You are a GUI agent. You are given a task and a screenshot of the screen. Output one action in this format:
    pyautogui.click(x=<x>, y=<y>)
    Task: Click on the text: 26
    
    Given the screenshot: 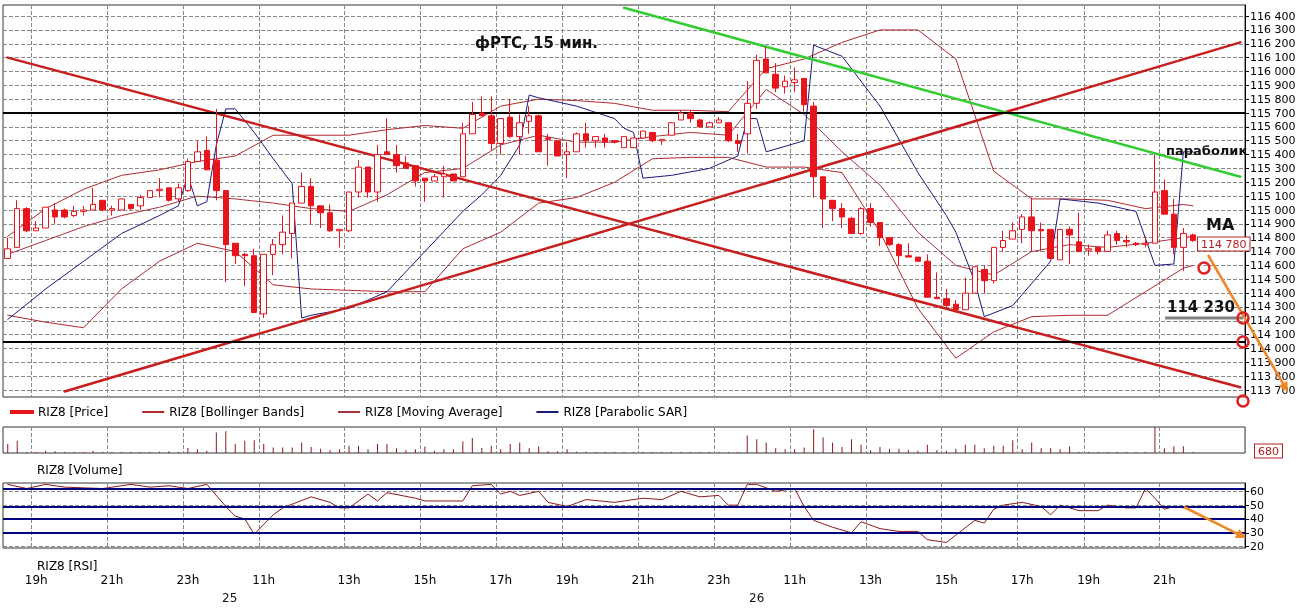 What is the action you would take?
    pyautogui.click(x=757, y=598)
    